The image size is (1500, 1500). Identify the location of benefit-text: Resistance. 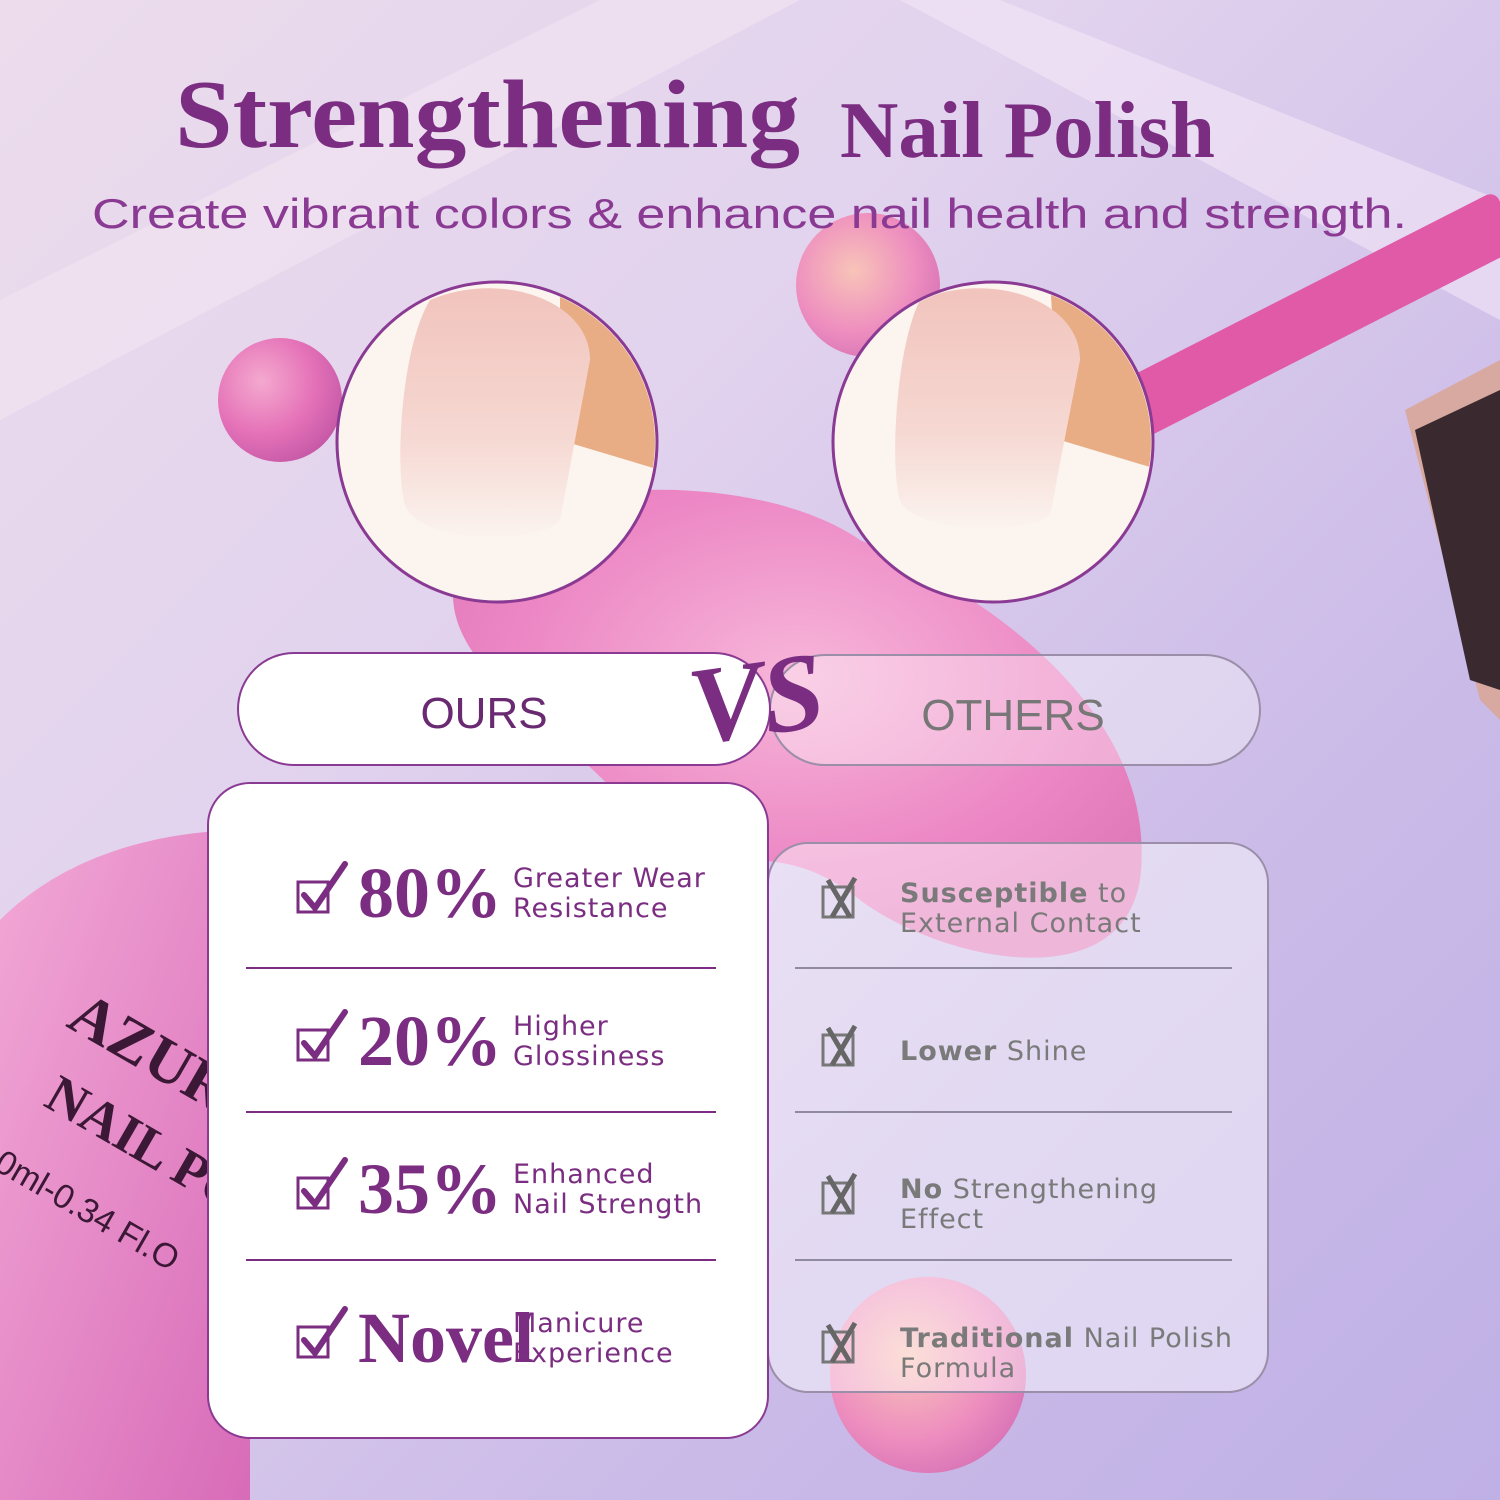
(591, 908).